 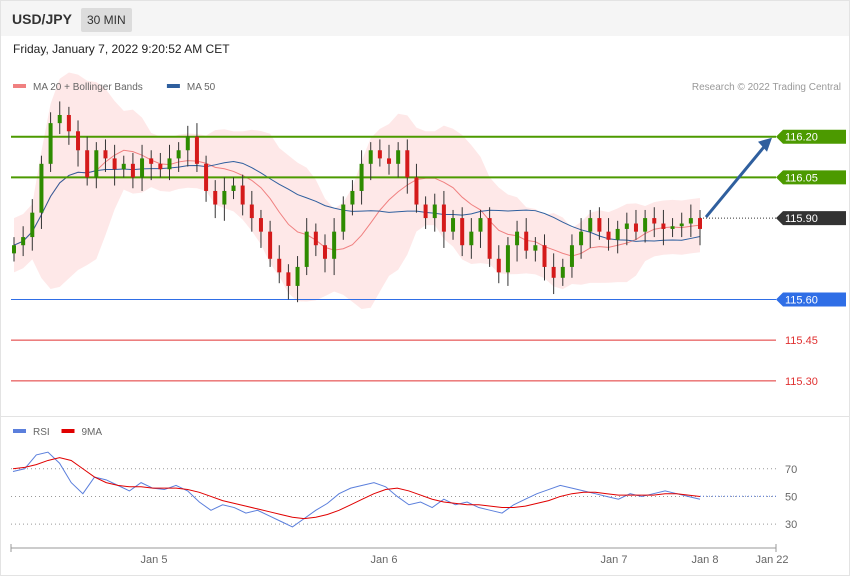 I want to click on x-axis: Jan 5 Jan 6 Jan 7 Jan 8 Jan 22, so click(x=399, y=555).